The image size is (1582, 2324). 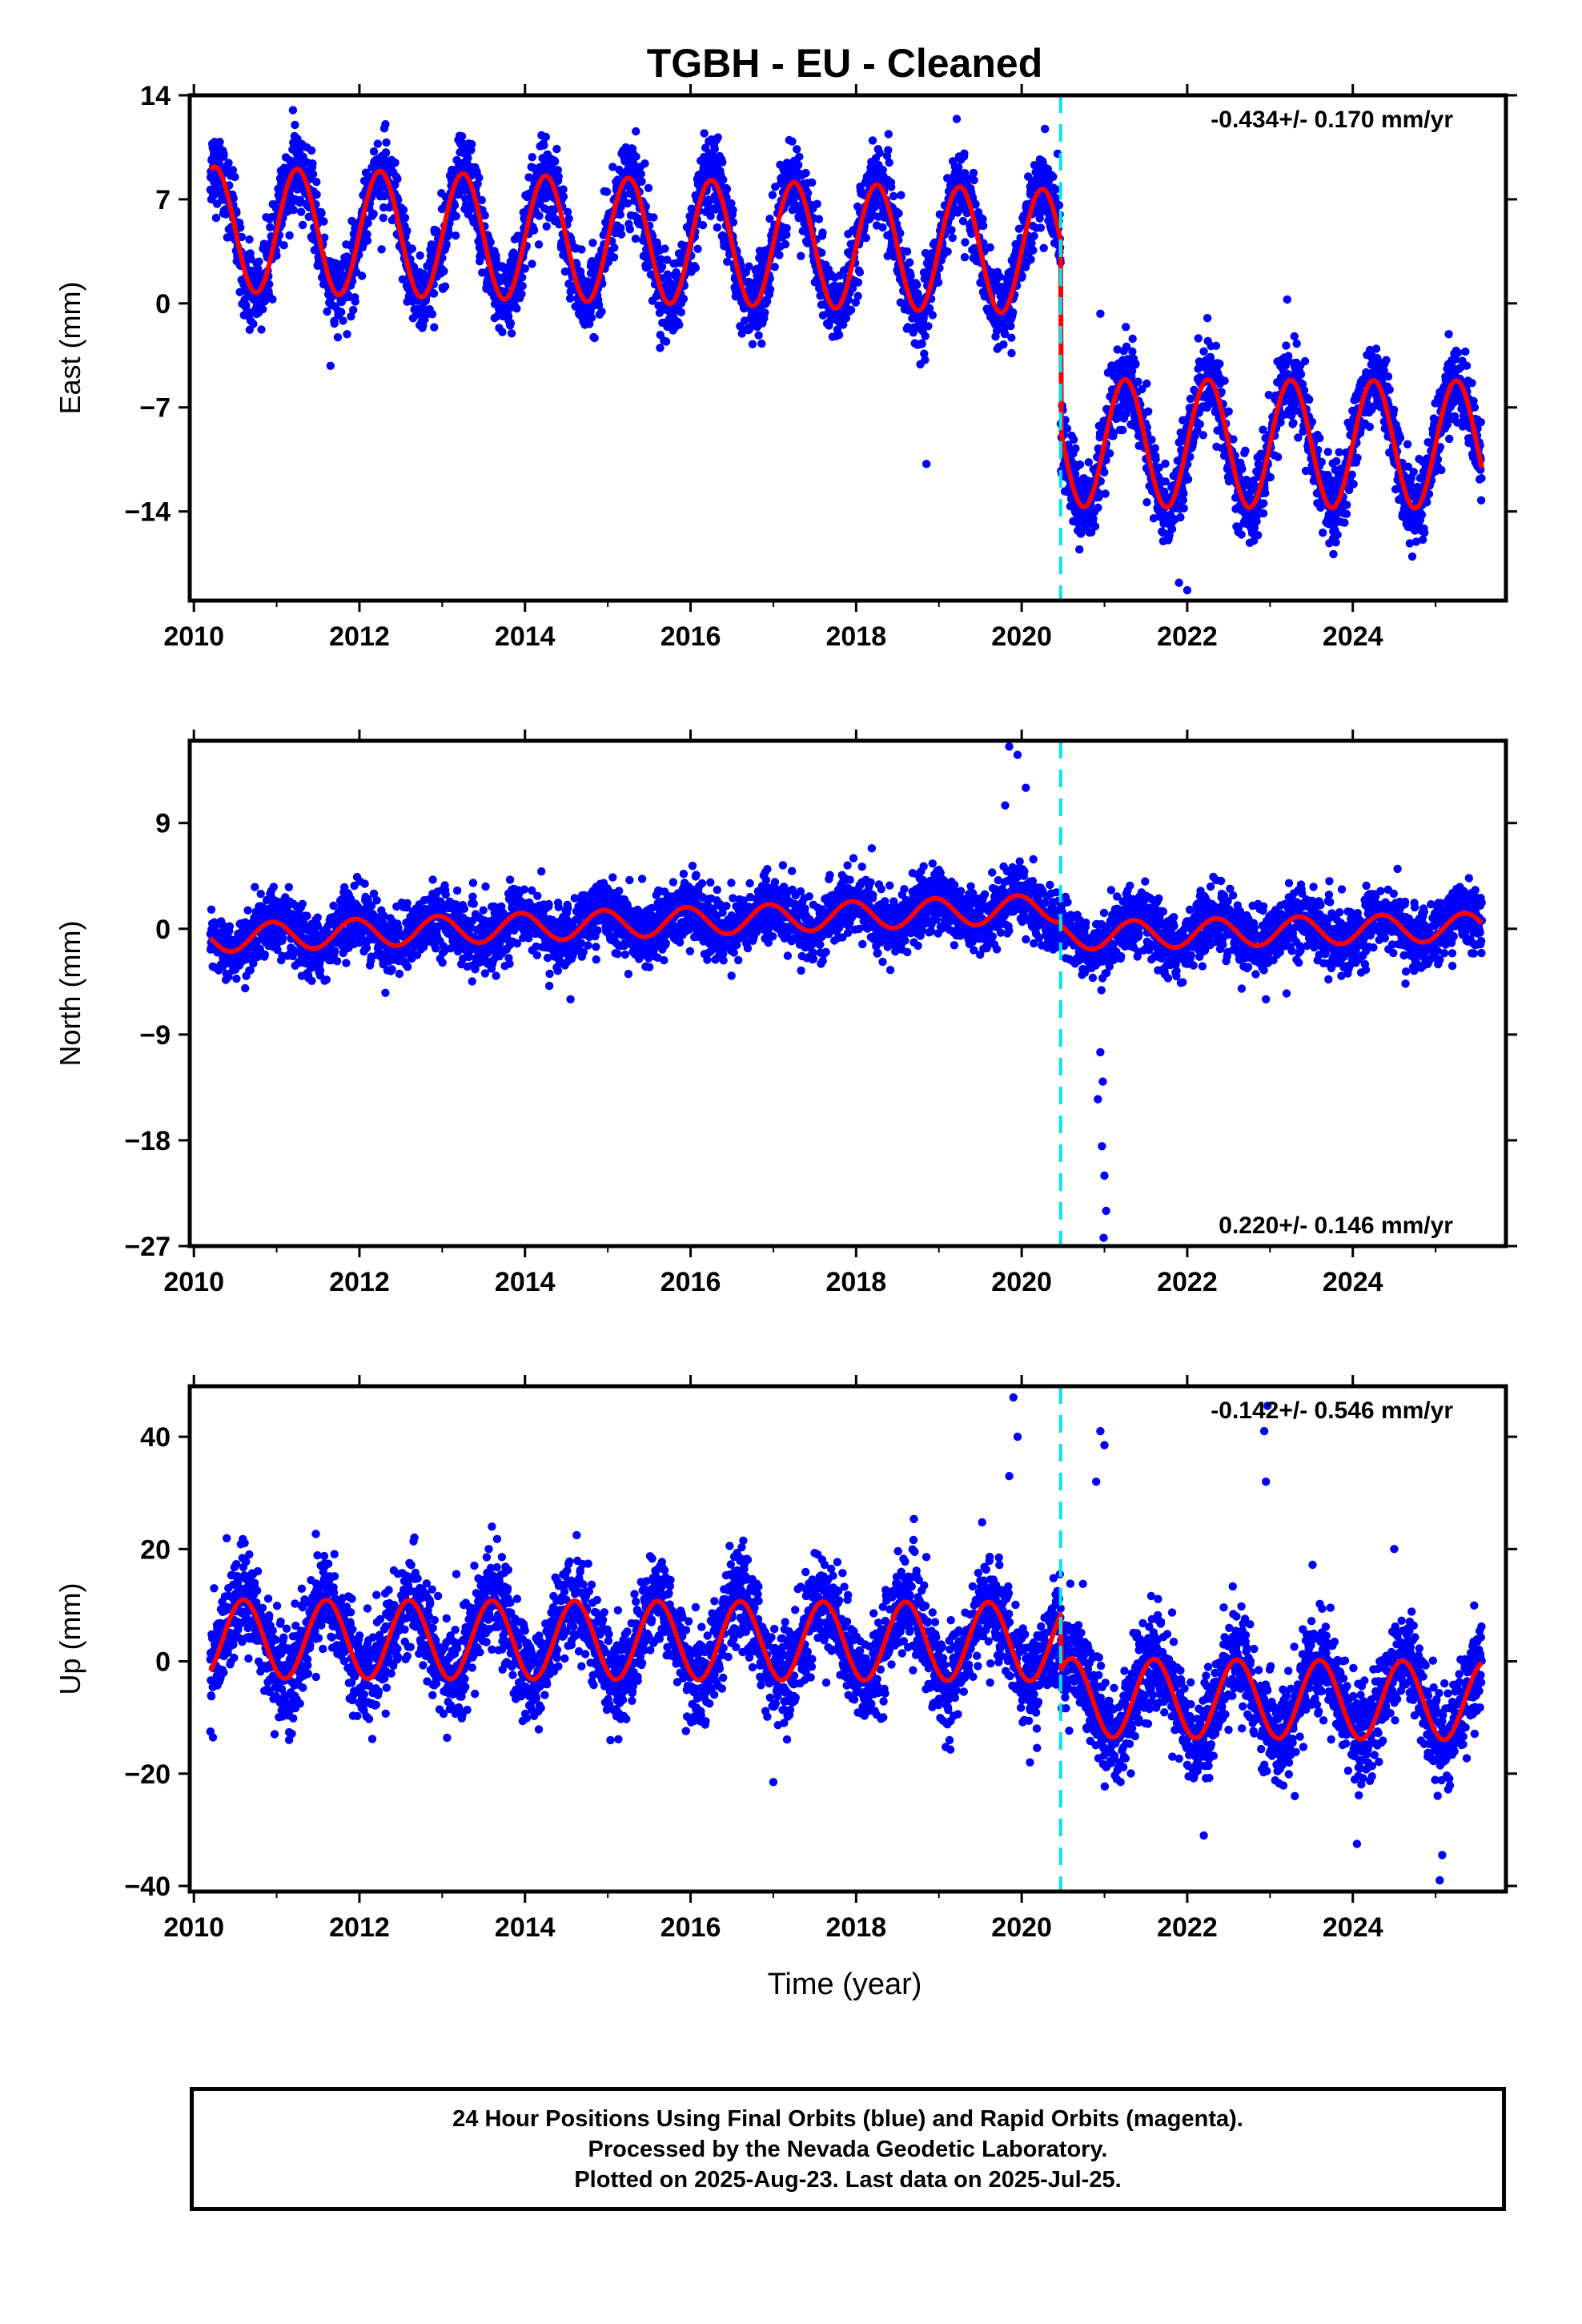 I want to click on x-tick-label: 2010, so click(x=193, y=636).